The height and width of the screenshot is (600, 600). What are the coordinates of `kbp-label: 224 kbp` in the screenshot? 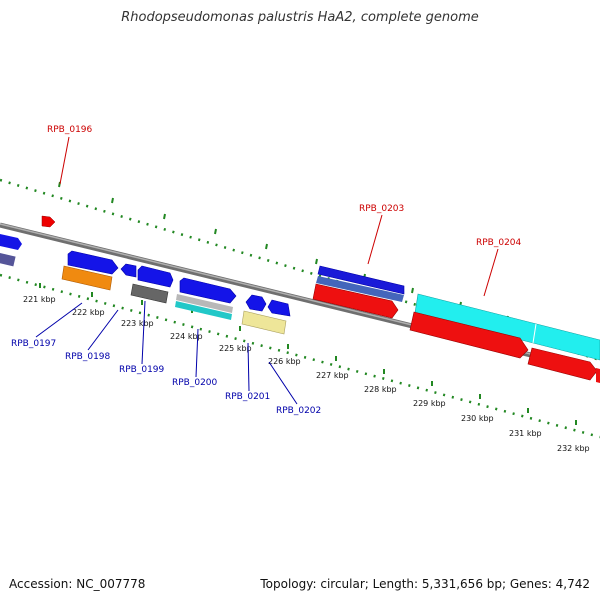 It's located at (186, 336).